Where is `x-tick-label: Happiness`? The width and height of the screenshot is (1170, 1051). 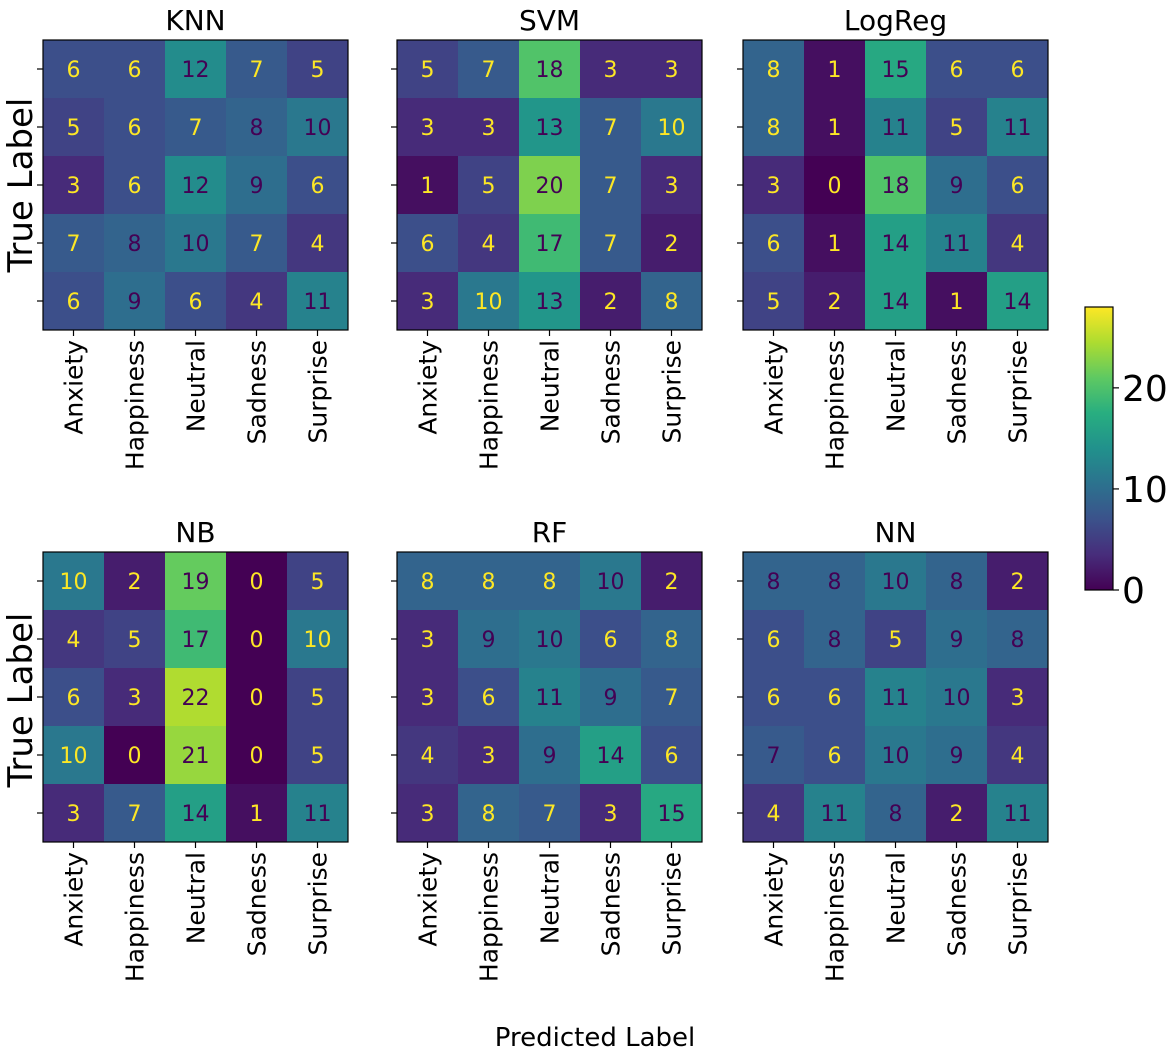
x-tick-label: Happiness is located at coordinates (835, 405).